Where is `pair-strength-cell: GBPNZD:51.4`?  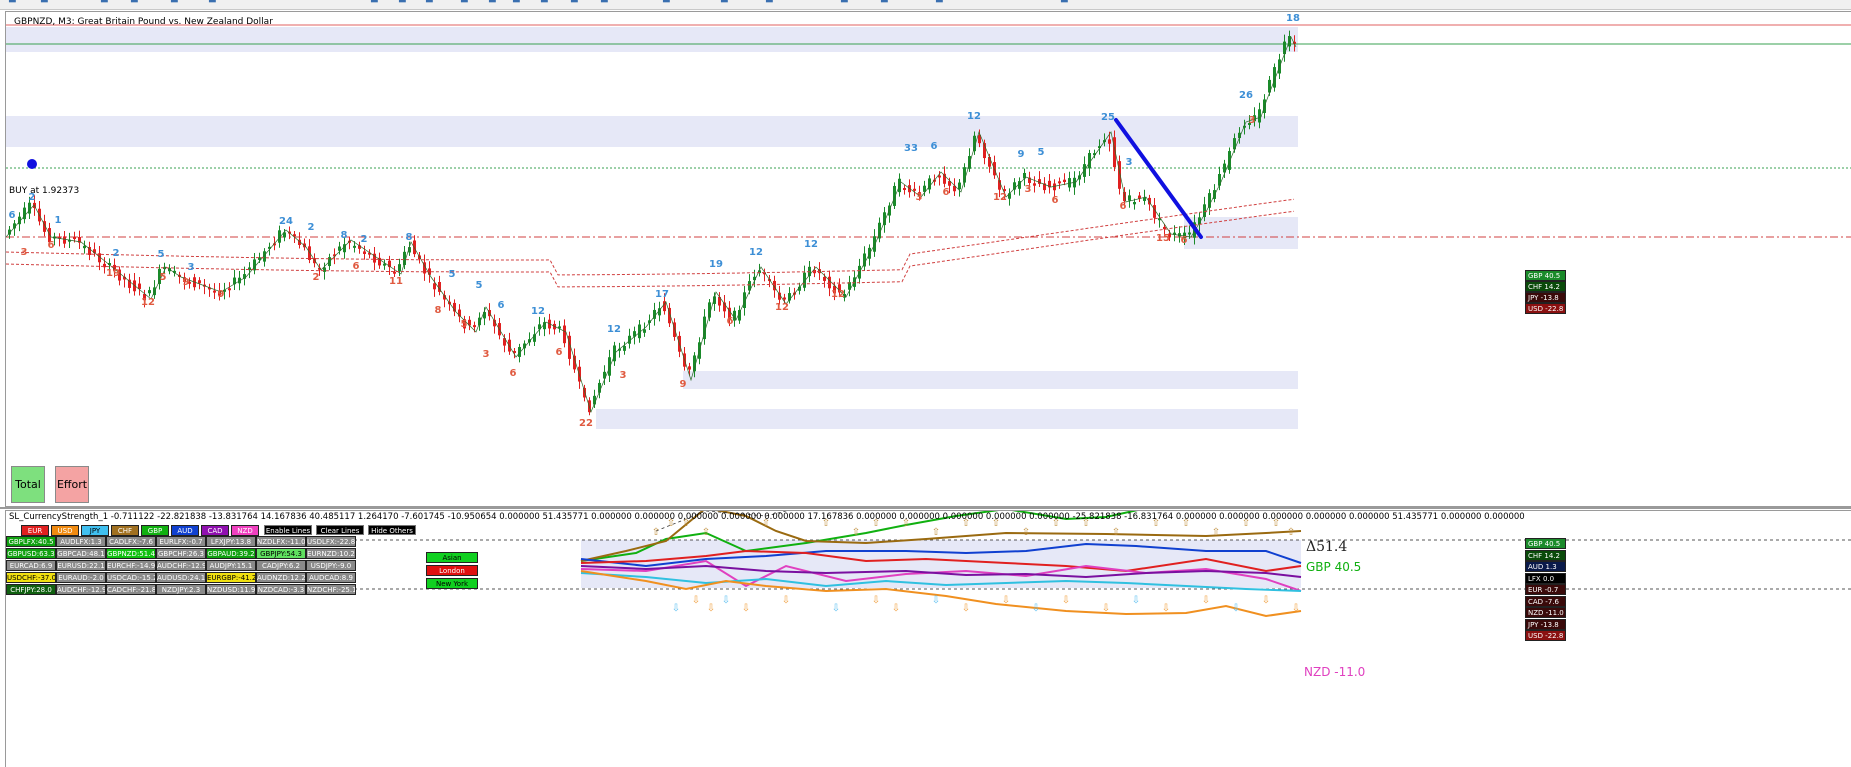
pair-strength-cell: GBPNZD:51.4 is located at coordinates (131, 553).